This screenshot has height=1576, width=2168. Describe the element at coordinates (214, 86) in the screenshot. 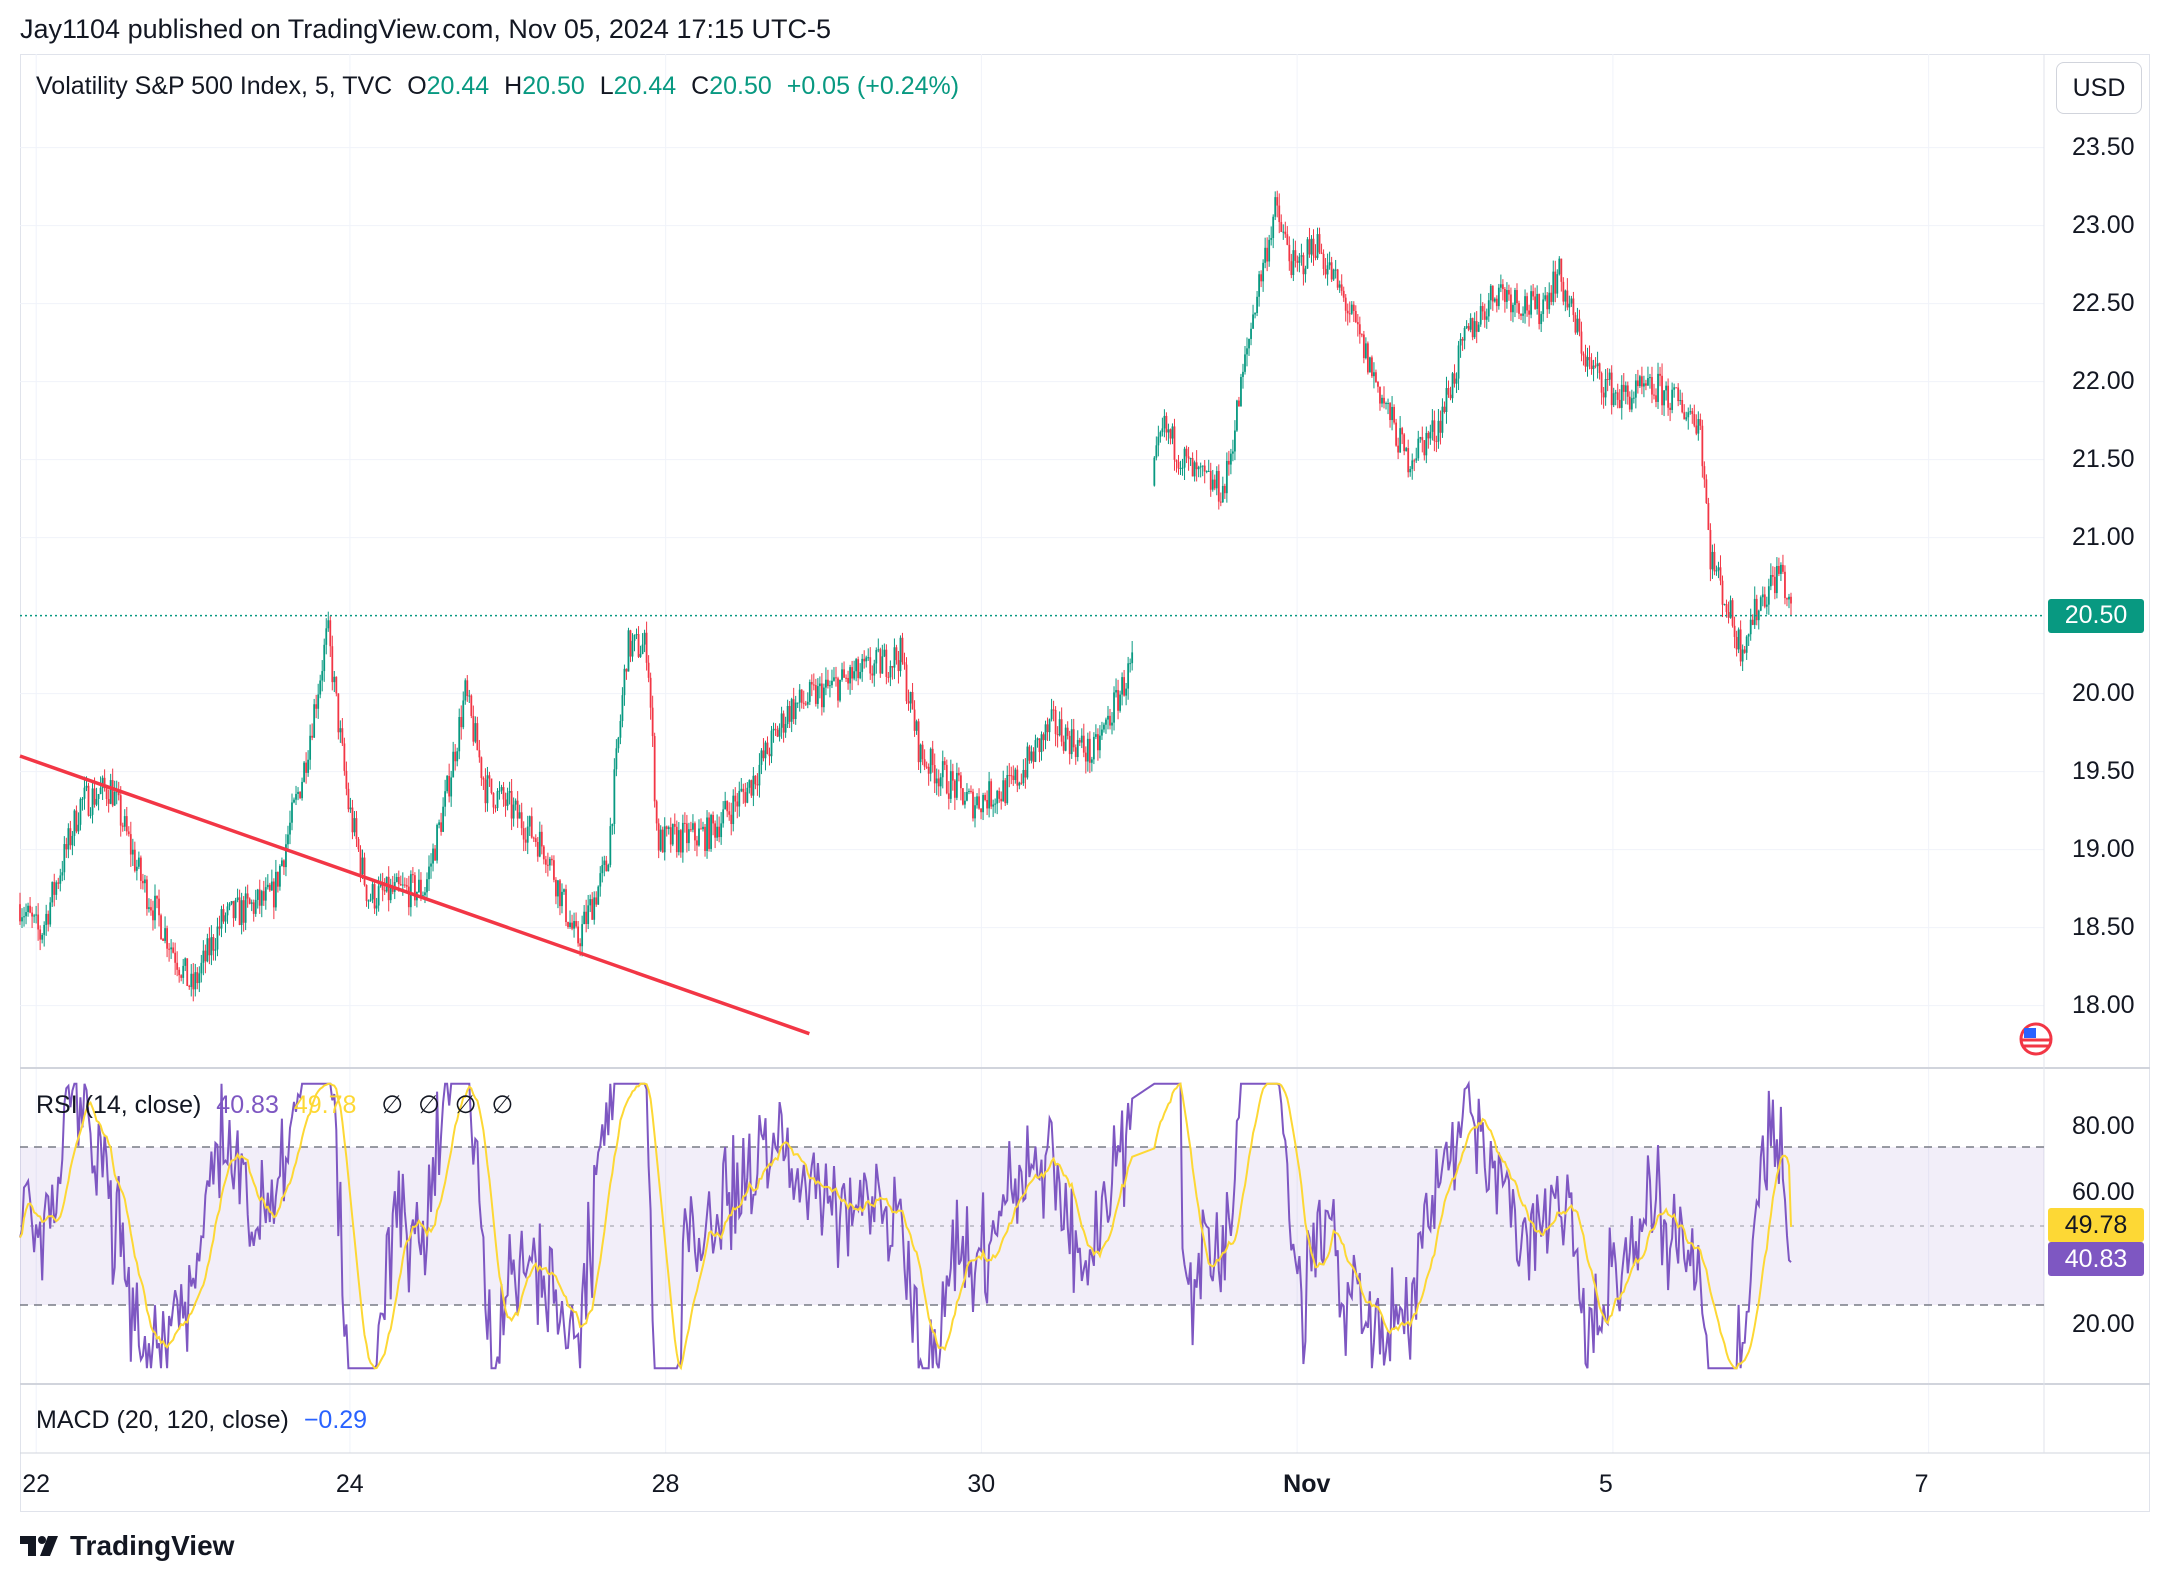

I see `symbol-name: Volatility S&P 500 Index, 5, TVC` at that location.